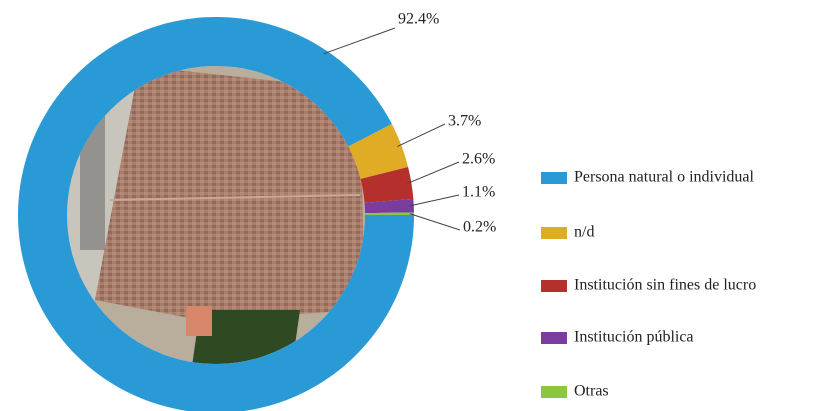 The width and height of the screenshot is (815, 411). I want to click on data-label: 1.1%, so click(478, 192).